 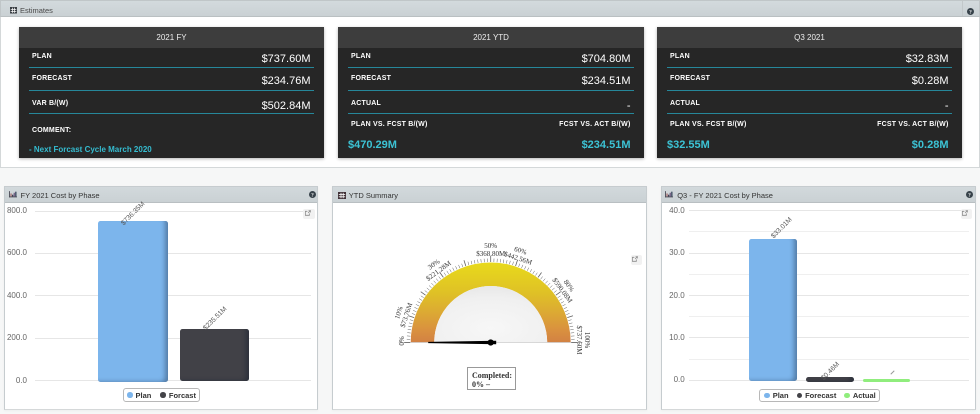 I want to click on svg-text: 100%$737.60M, so click(x=583, y=340).